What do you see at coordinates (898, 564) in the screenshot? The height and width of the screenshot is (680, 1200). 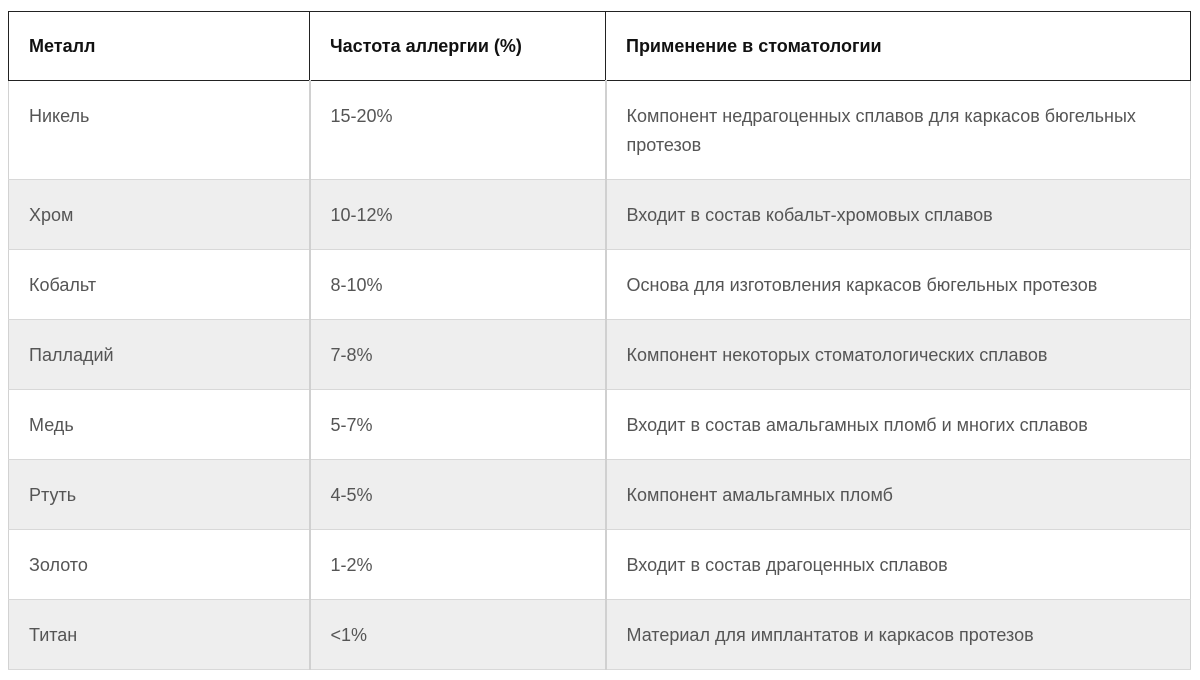 I see `cell-usage: Входит в состав драгоценных сплавов` at bounding box center [898, 564].